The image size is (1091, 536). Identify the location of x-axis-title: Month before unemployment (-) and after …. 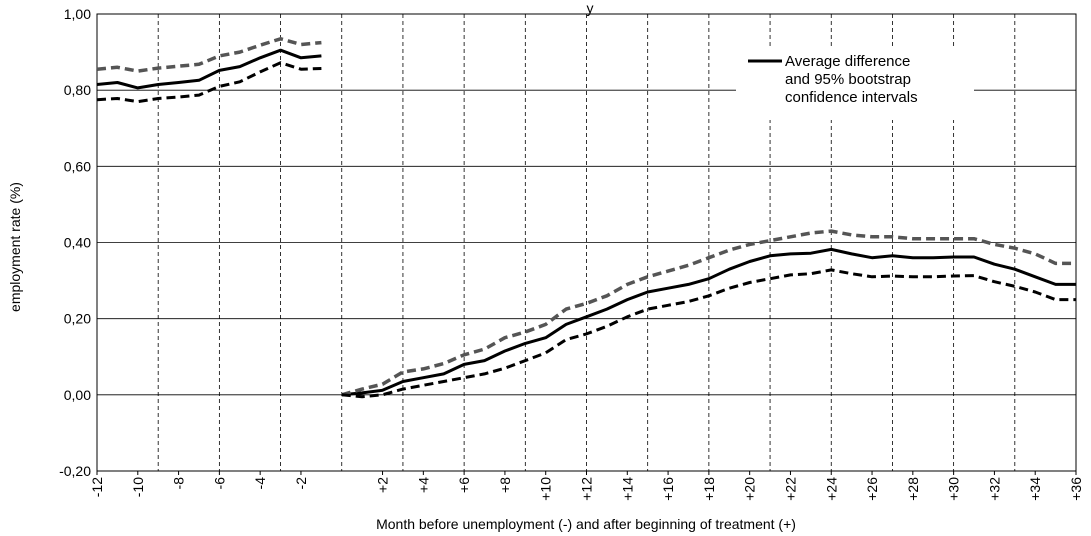
(586, 524).